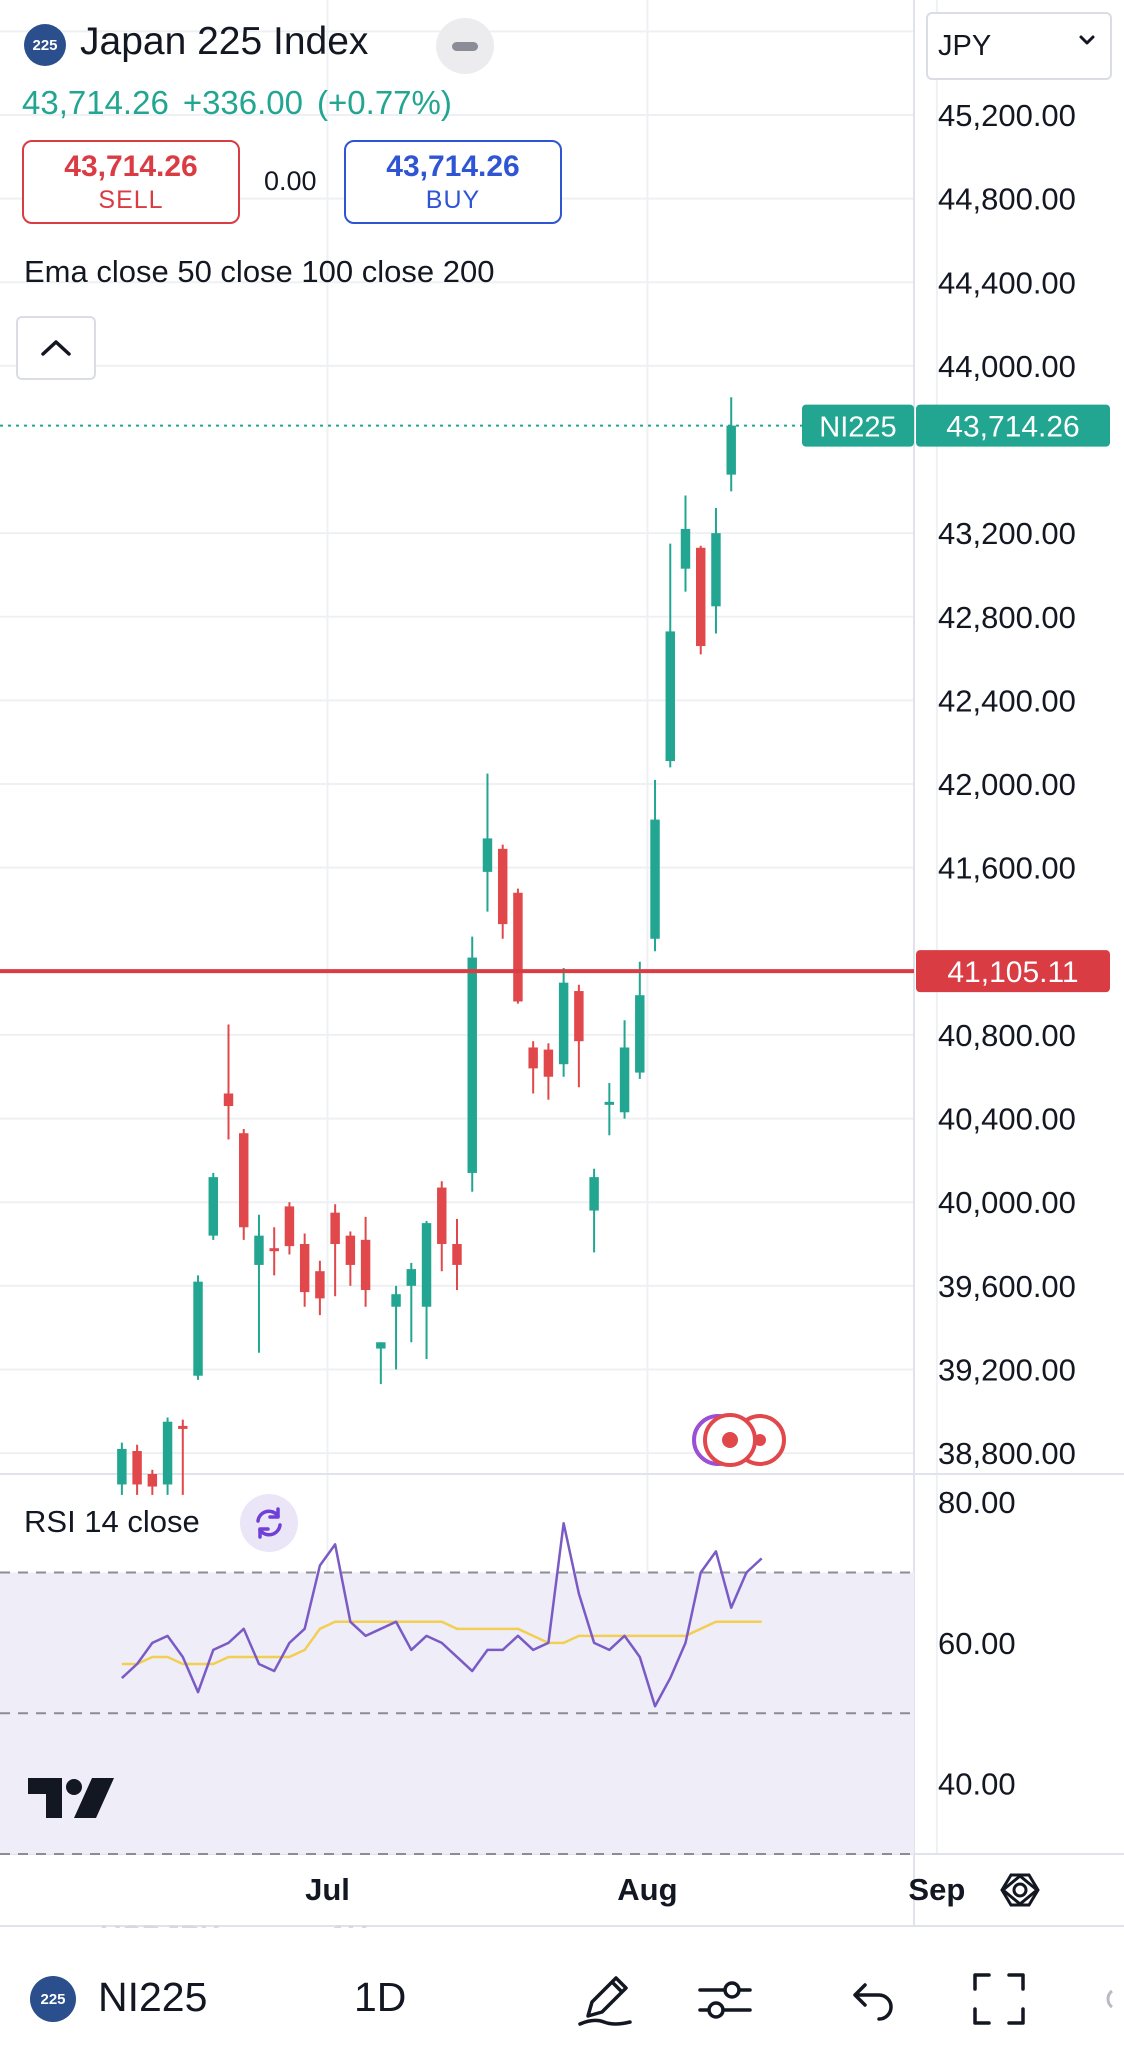 This screenshot has height=2048, width=1124. What do you see at coordinates (562, 1988) in the screenshot?
I see `bottom-toolbar` at bounding box center [562, 1988].